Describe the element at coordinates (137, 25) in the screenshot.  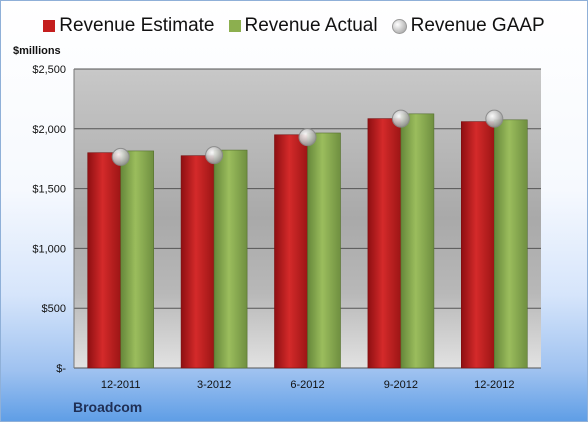
I see `legend-label-revenue-estimate: Revenue Estimate` at that location.